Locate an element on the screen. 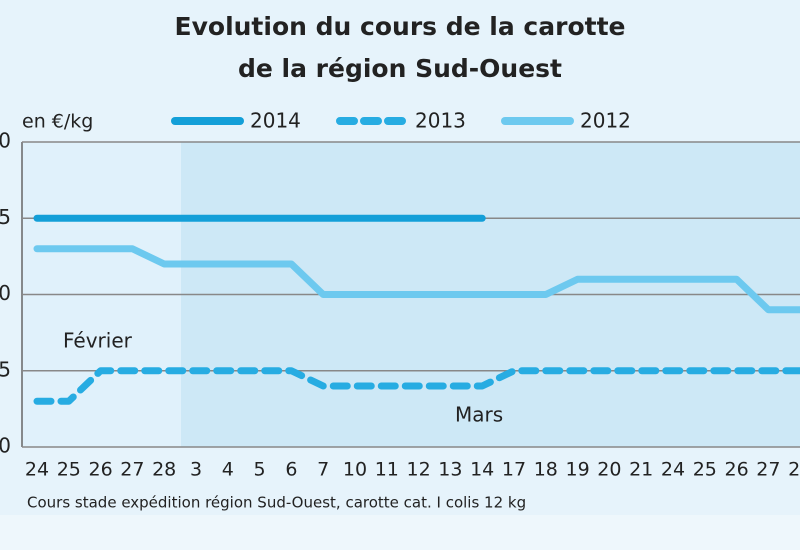  x-tick-label: 18 is located at coordinates (546, 470).